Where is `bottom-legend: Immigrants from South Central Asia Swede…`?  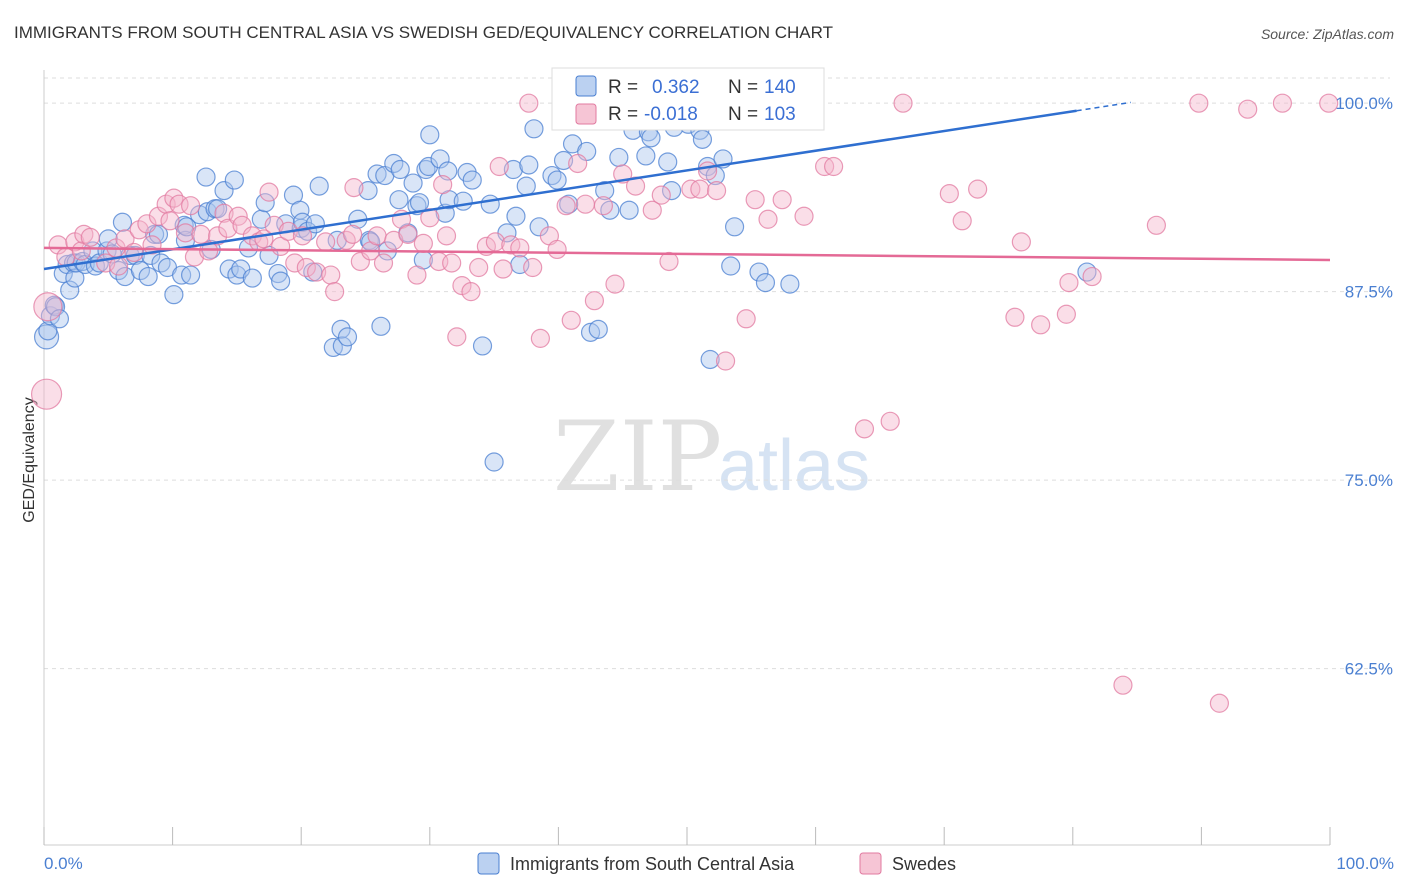 bottom-legend: Immigrants from South Central Asia Swede… is located at coordinates (716, 863).